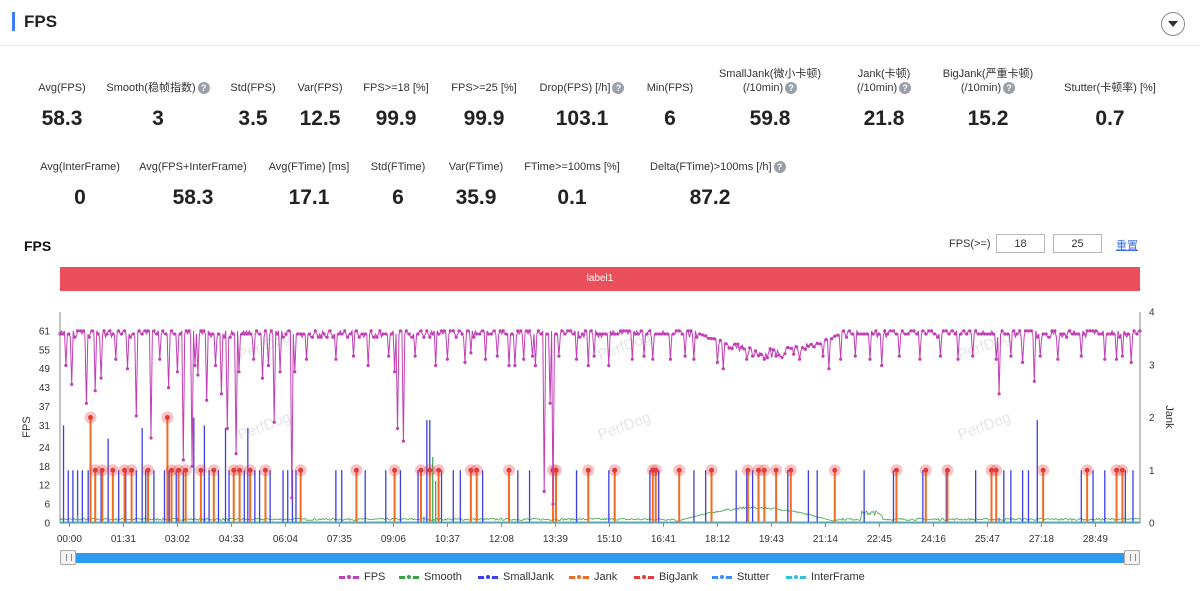 Image resolution: width=1200 pixels, height=591 pixels. I want to click on slider-handle-end, so click(1132, 557).